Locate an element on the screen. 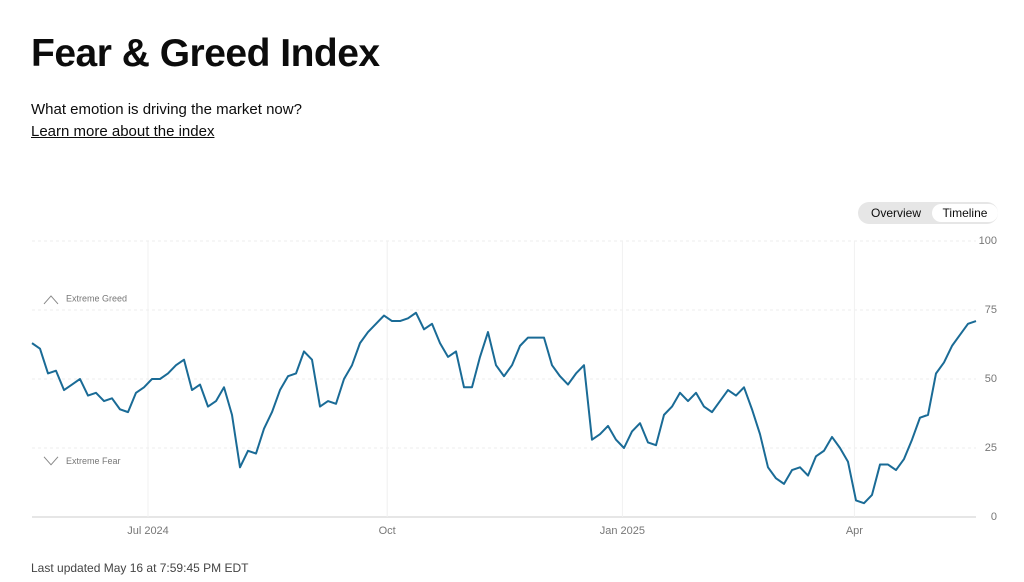 This screenshot has height=582, width=1024. y-tick-label: 0 is located at coordinates (994, 517).